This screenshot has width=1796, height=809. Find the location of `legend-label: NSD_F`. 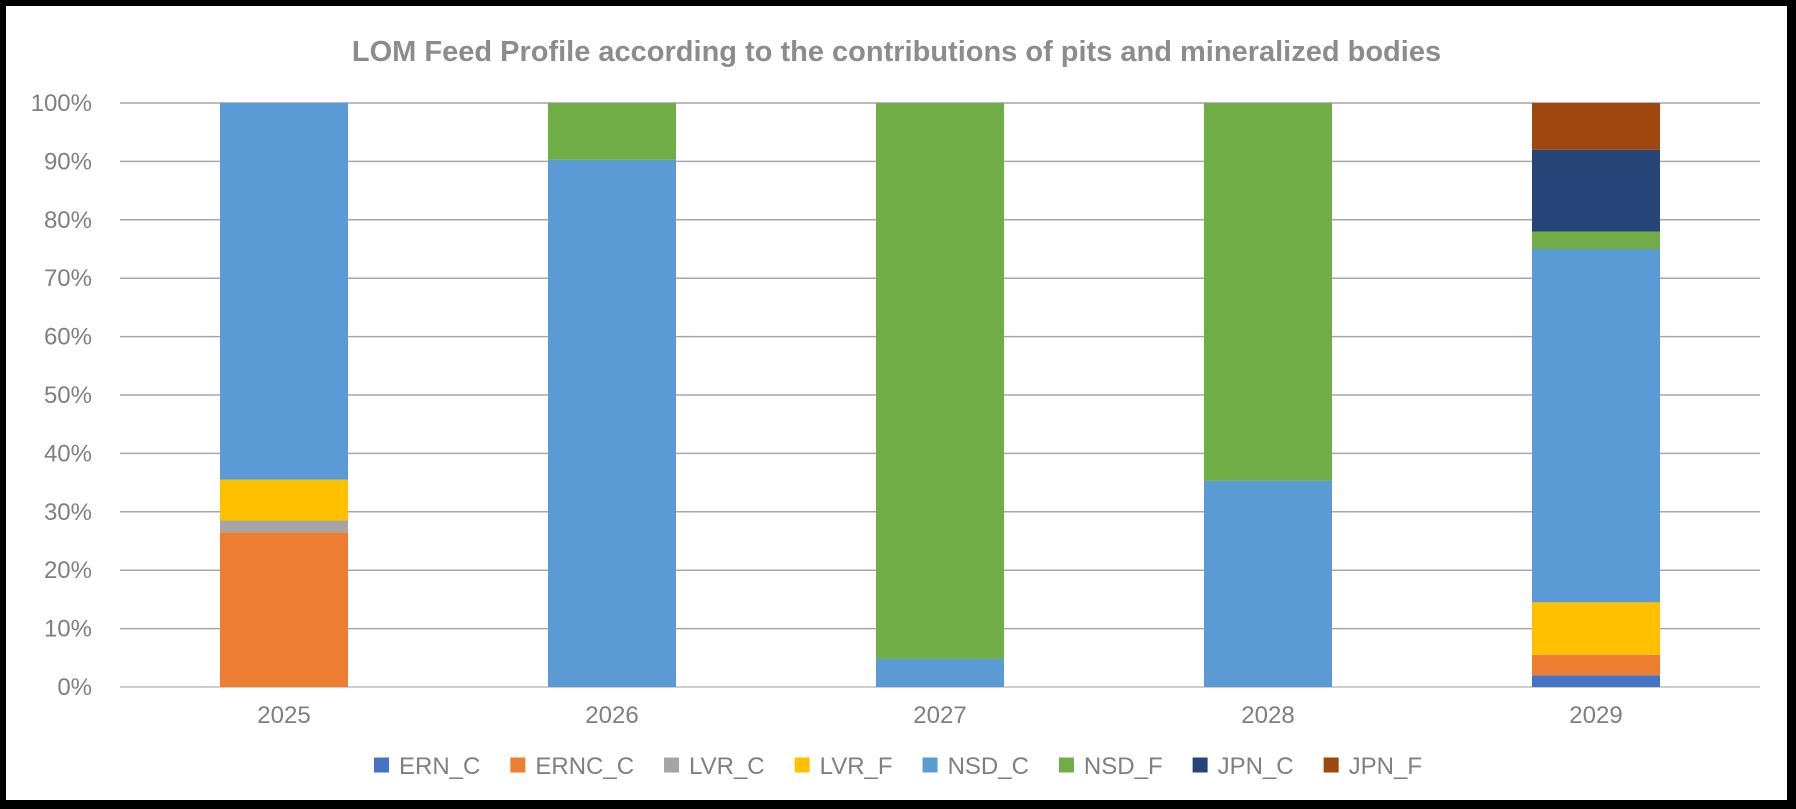

legend-label: NSD_F is located at coordinates (1123, 766).